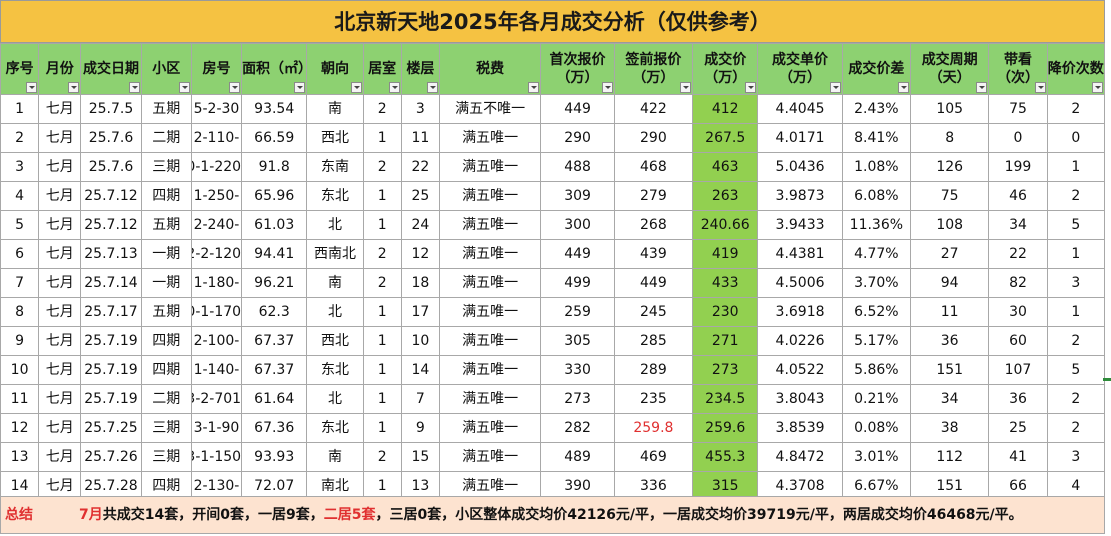 This screenshot has width=1111, height=536. Describe the element at coordinates (1018, 341) in the screenshot. I see `cell-viewings: 60` at that location.